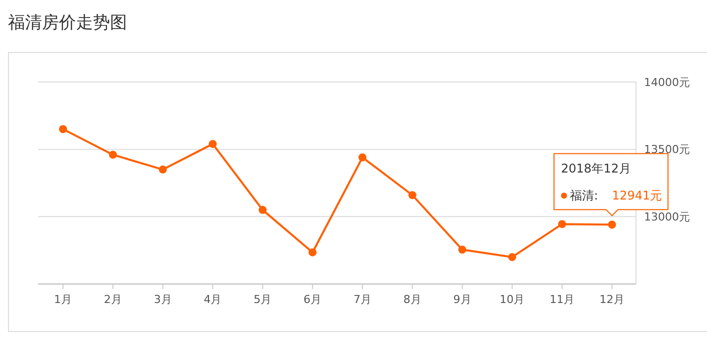 This screenshot has height=346, width=707. Describe the element at coordinates (313, 299) in the screenshot. I see `x-tick-label: 6月` at that location.